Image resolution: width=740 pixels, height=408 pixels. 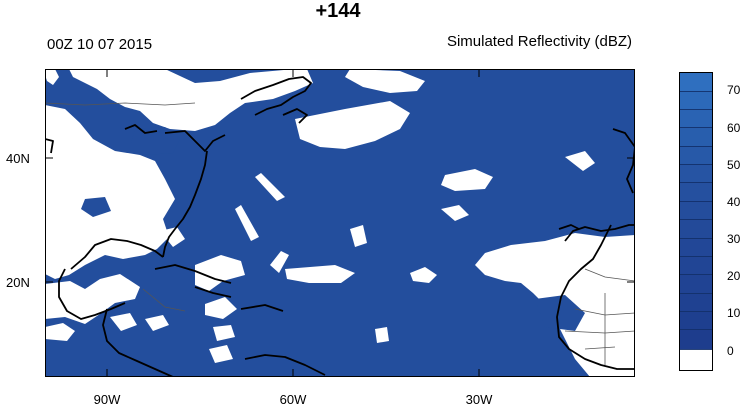 I want to click on lon-label-60w: 60W, so click(x=293, y=399).